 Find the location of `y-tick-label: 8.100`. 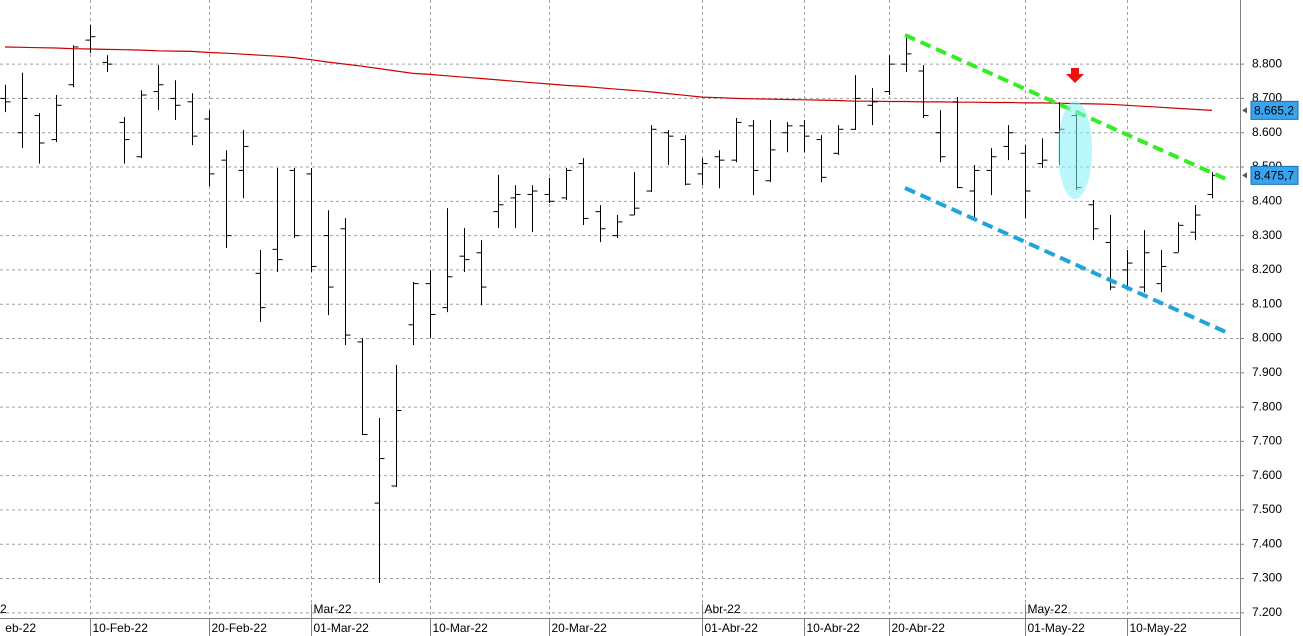

y-tick-label: 8.100 is located at coordinates (1267, 303).